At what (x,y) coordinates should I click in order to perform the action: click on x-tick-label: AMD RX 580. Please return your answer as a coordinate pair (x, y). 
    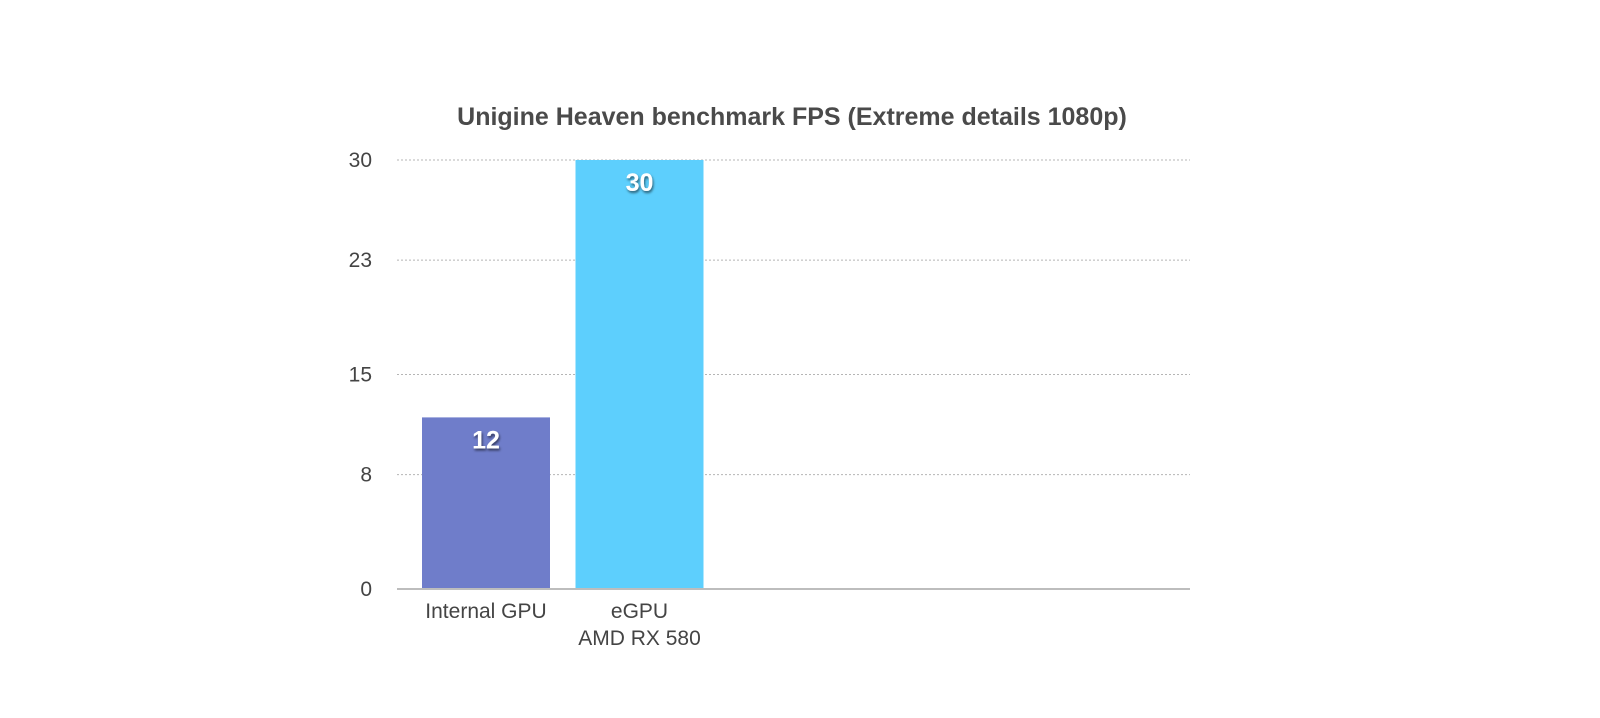
    Looking at the image, I should click on (639, 638).